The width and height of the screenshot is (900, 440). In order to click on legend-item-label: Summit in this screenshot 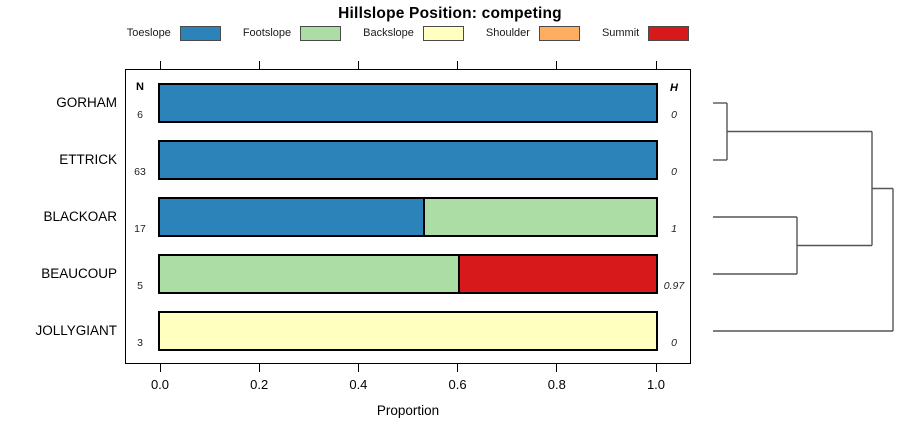, I will do `click(620, 33)`.